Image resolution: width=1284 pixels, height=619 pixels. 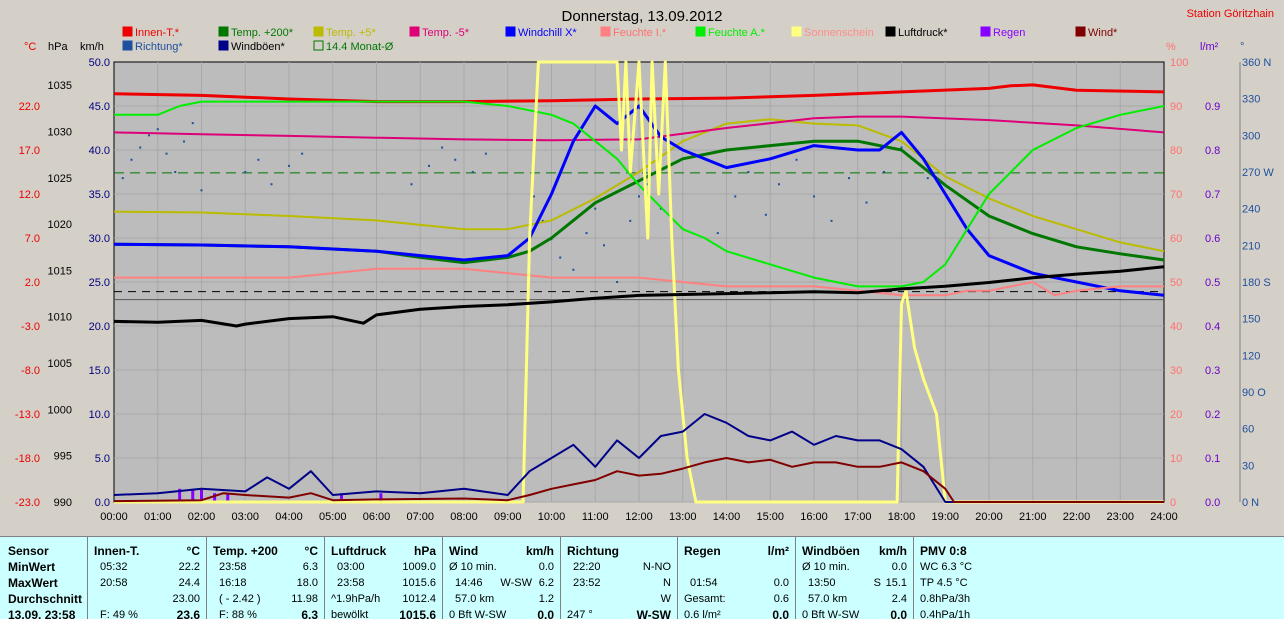 What do you see at coordinates (727, 517) in the screenshot?
I see `x-tick-label: 14:00` at bounding box center [727, 517].